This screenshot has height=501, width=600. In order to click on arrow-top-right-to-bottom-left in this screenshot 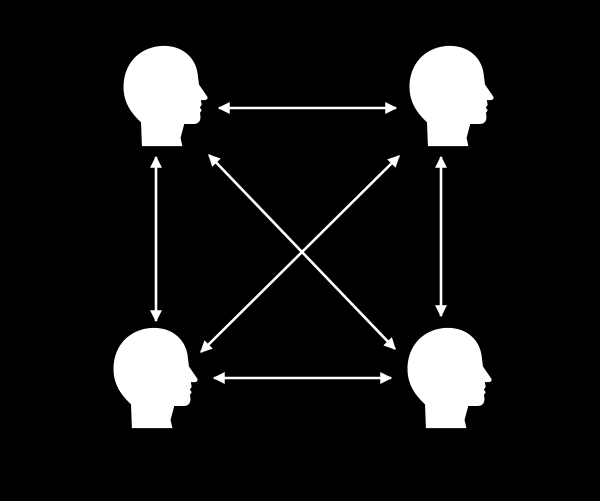, I will do `click(300, 254)`.